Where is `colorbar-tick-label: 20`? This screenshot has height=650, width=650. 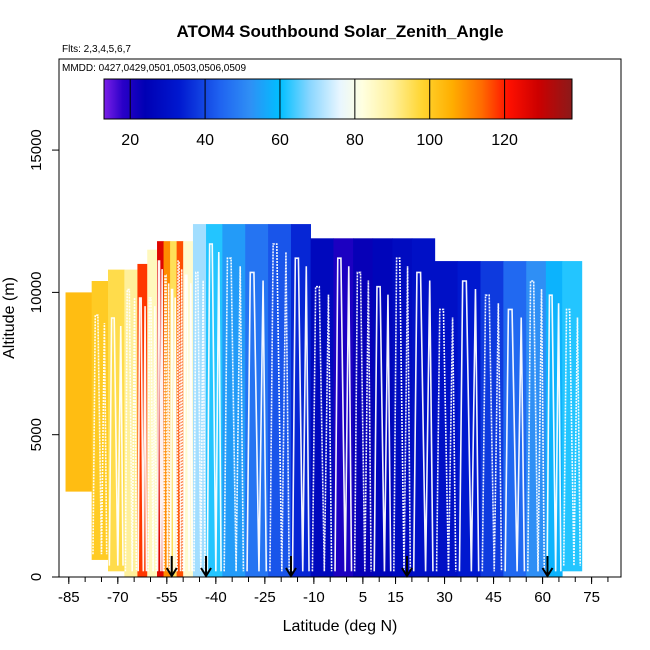
colorbar-tick-label: 20 is located at coordinates (130, 140).